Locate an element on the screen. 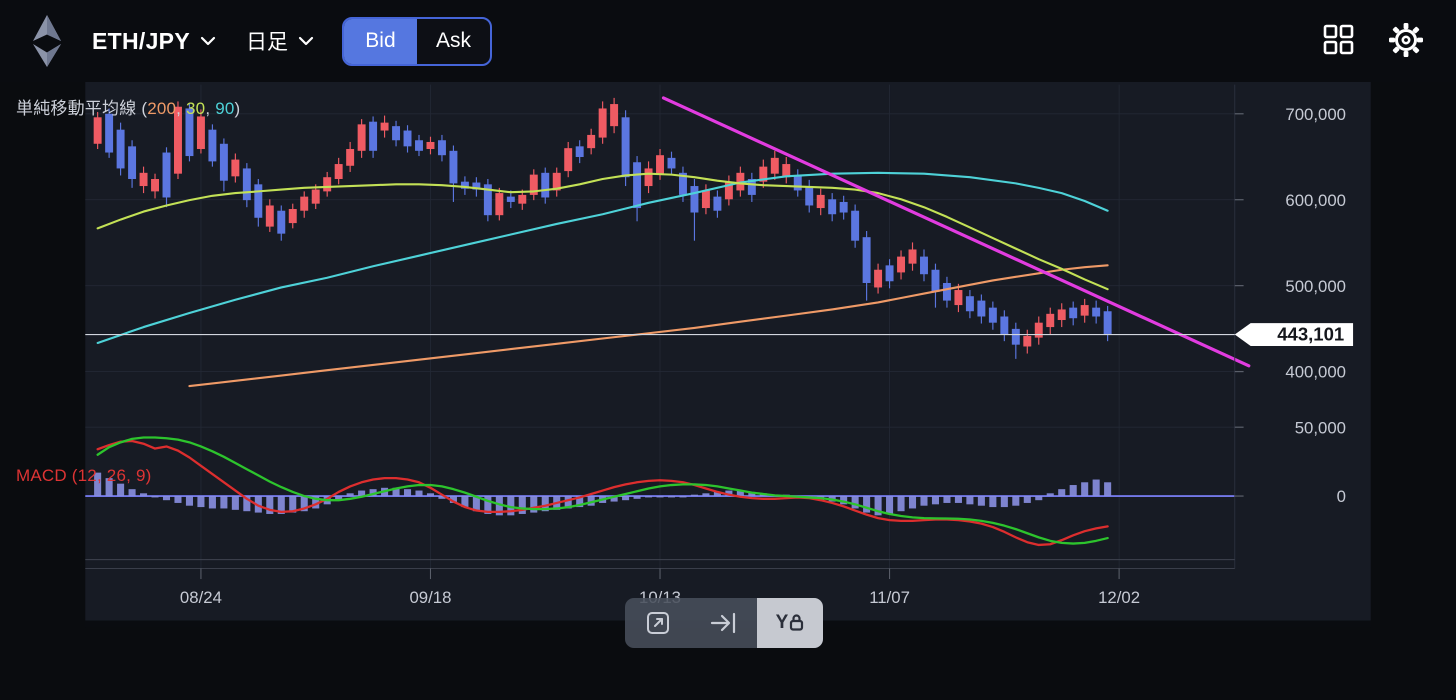 Image resolution: width=1456 pixels, height=700 pixels. arrow-to-end-icon is located at coordinates (723, 623).